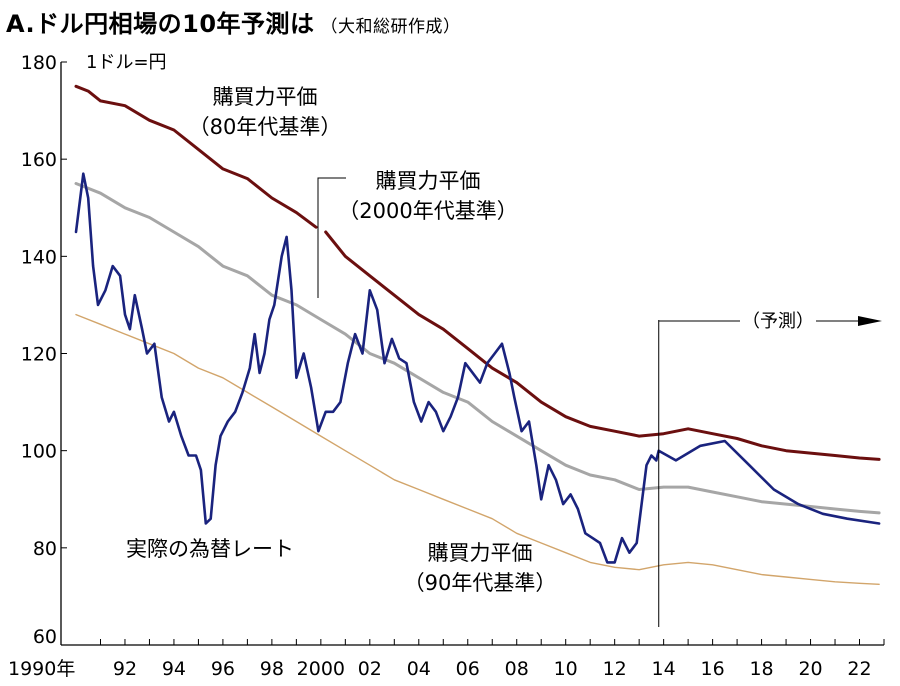 Image resolution: width=900 pixels, height=686 pixels. Describe the element at coordinates (615, 669) in the screenshot. I see `x-tick-label: 12` at that location.